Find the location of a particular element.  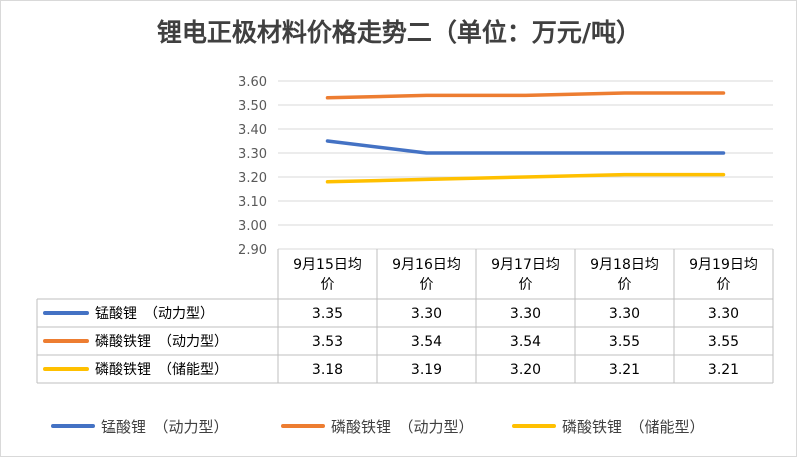

legend-label: 磷酸铁锂 （动力型） is located at coordinates (402, 427).